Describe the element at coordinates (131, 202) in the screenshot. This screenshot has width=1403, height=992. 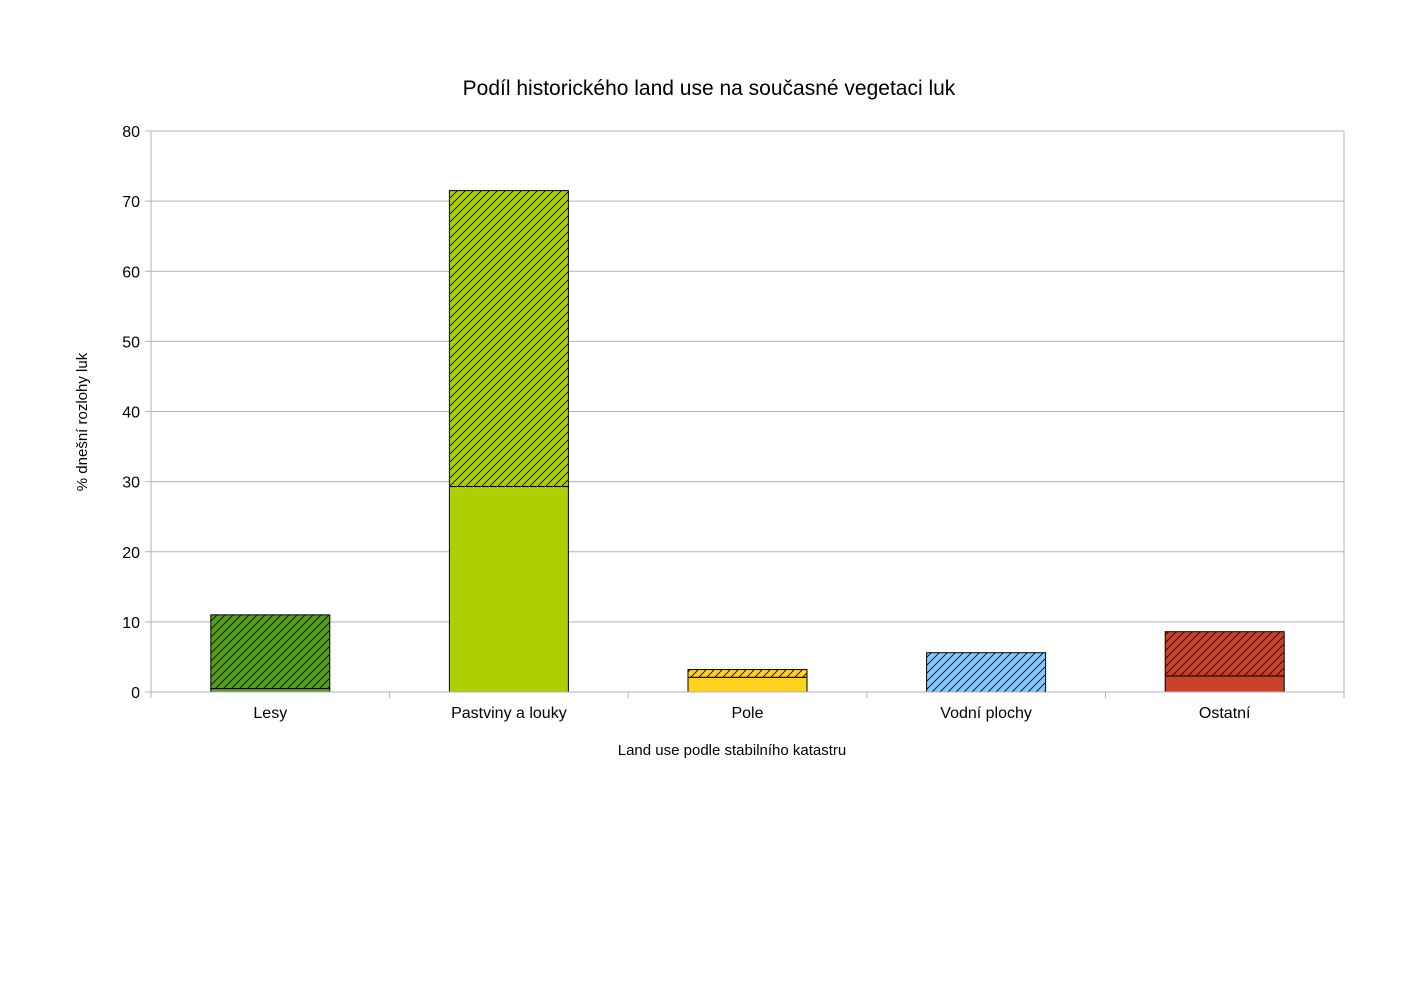
I see `y-tick-label: 70` at that location.